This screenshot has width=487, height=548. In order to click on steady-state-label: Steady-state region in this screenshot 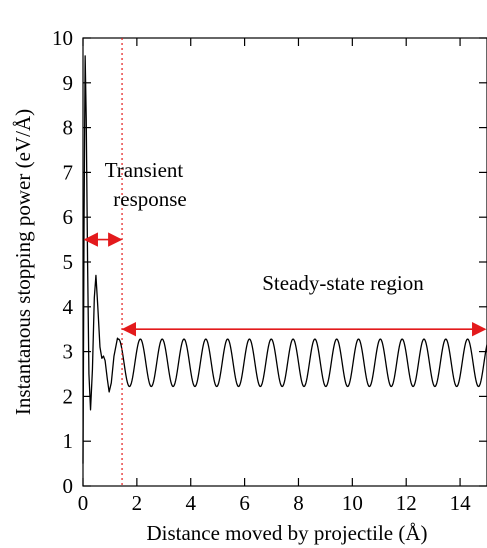, I will do `click(343, 283)`.